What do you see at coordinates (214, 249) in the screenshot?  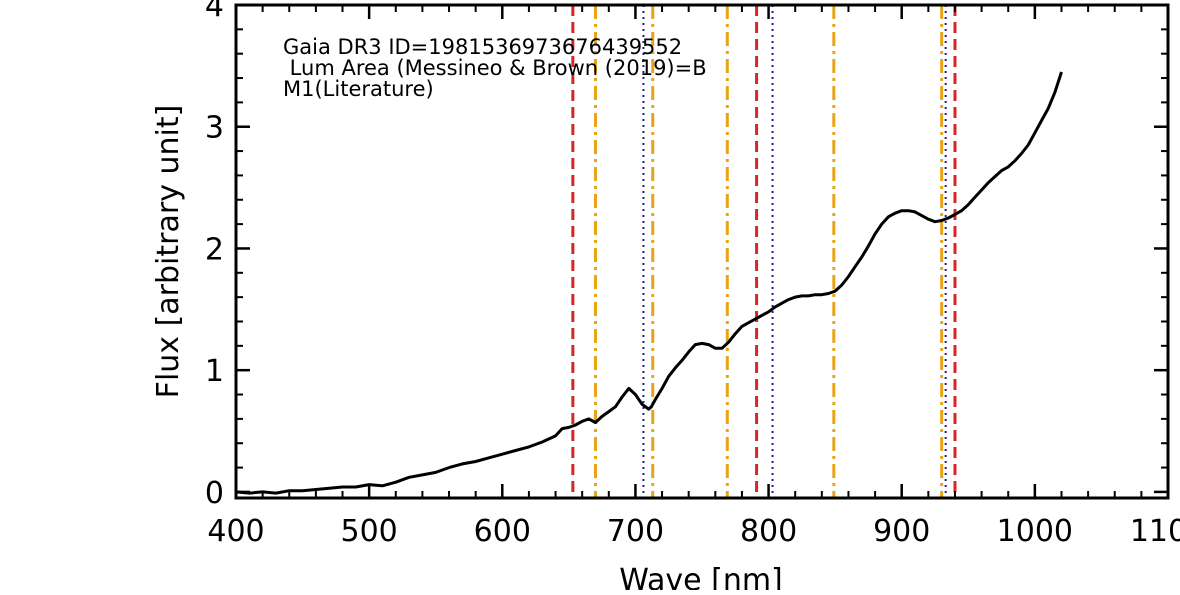 I see `y-tick-label: 2` at bounding box center [214, 249].